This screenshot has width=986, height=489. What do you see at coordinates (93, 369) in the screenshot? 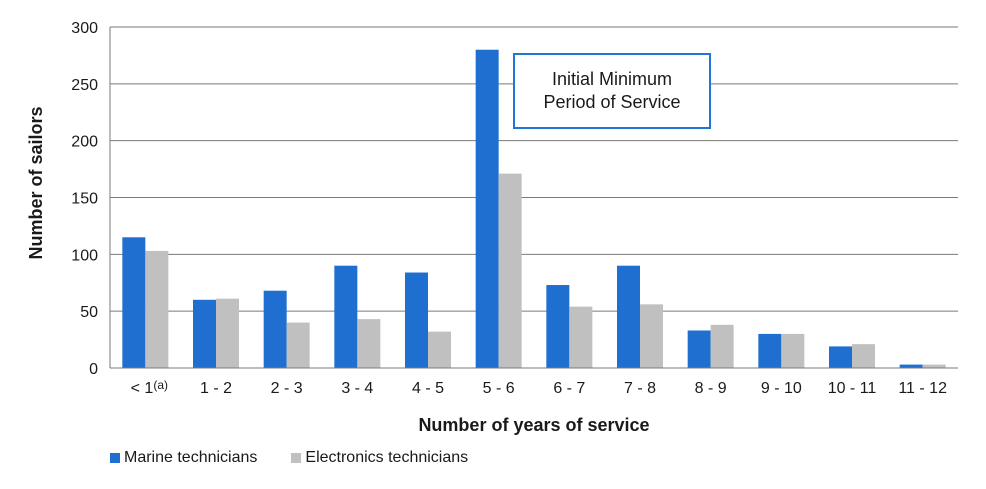
I see `y-tick-label: 0` at bounding box center [93, 369].